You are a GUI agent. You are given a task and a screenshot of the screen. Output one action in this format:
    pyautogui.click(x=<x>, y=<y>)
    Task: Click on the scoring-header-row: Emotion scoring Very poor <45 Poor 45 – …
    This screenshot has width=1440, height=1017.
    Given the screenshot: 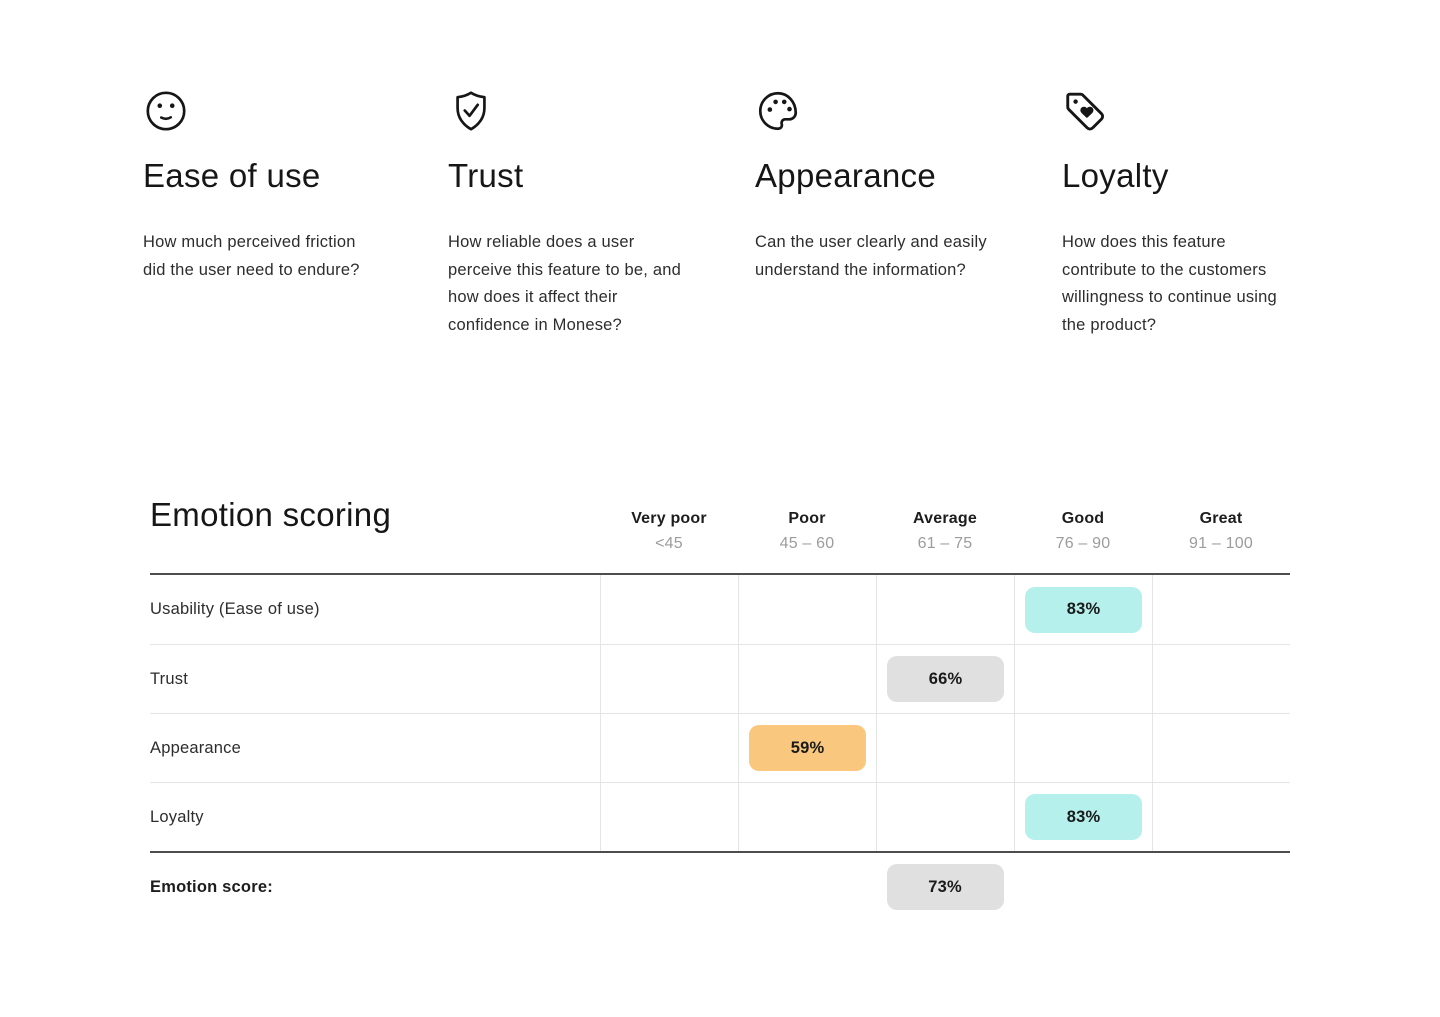 What is the action you would take?
    pyautogui.click(x=720, y=519)
    